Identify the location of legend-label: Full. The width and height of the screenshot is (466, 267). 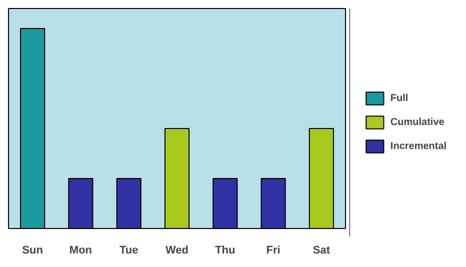
(400, 98).